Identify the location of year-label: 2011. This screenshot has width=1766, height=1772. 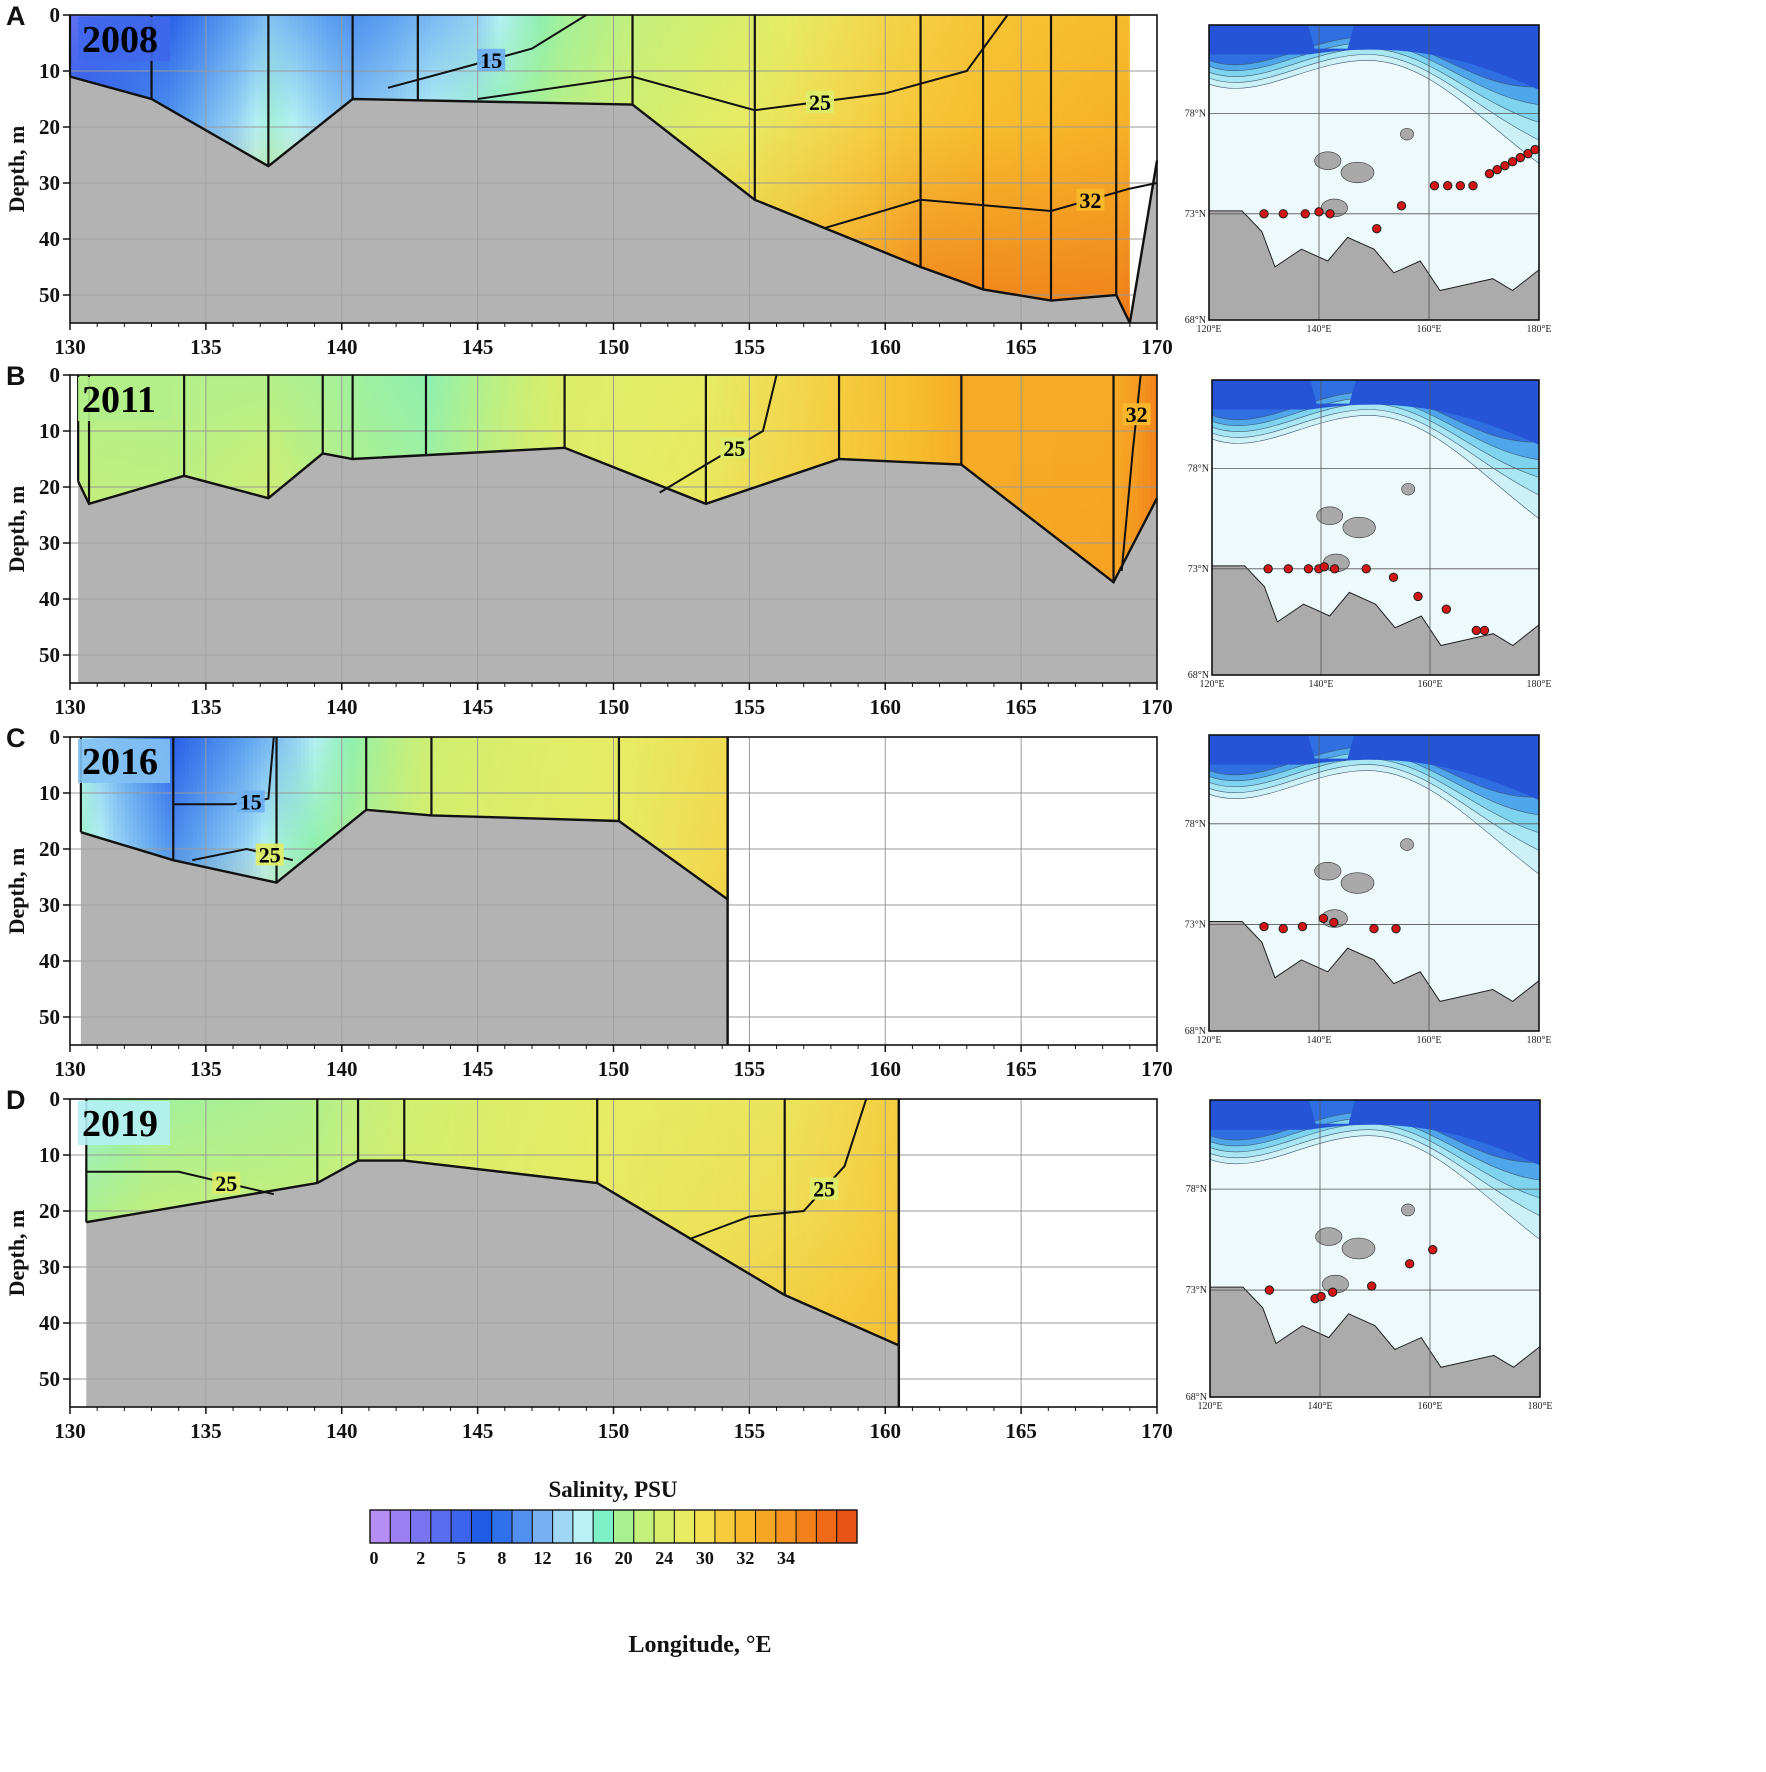
(119, 400).